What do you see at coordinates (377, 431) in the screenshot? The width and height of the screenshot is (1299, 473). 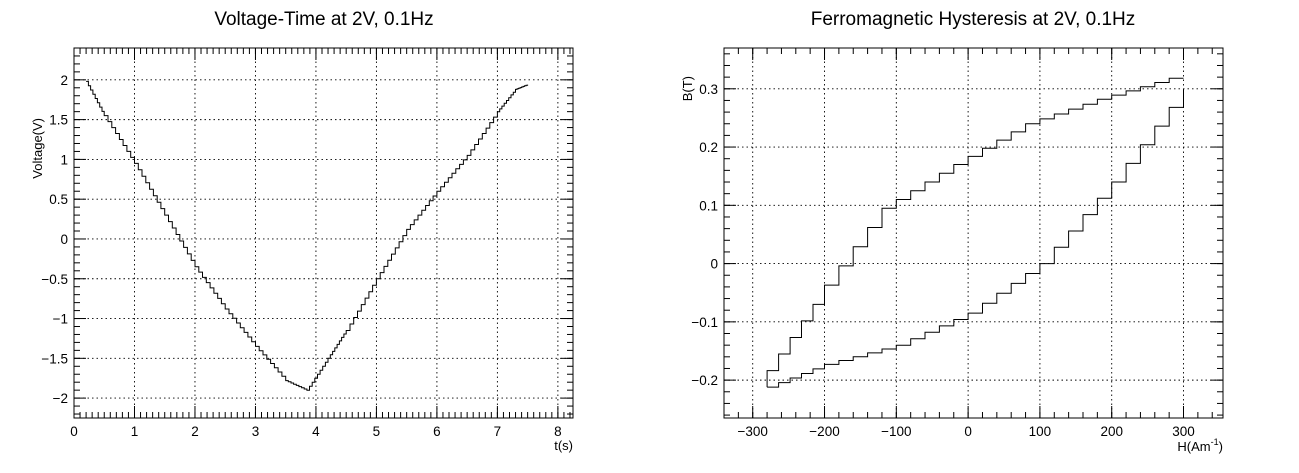 I see `x-tick-label: 5` at bounding box center [377, 431].